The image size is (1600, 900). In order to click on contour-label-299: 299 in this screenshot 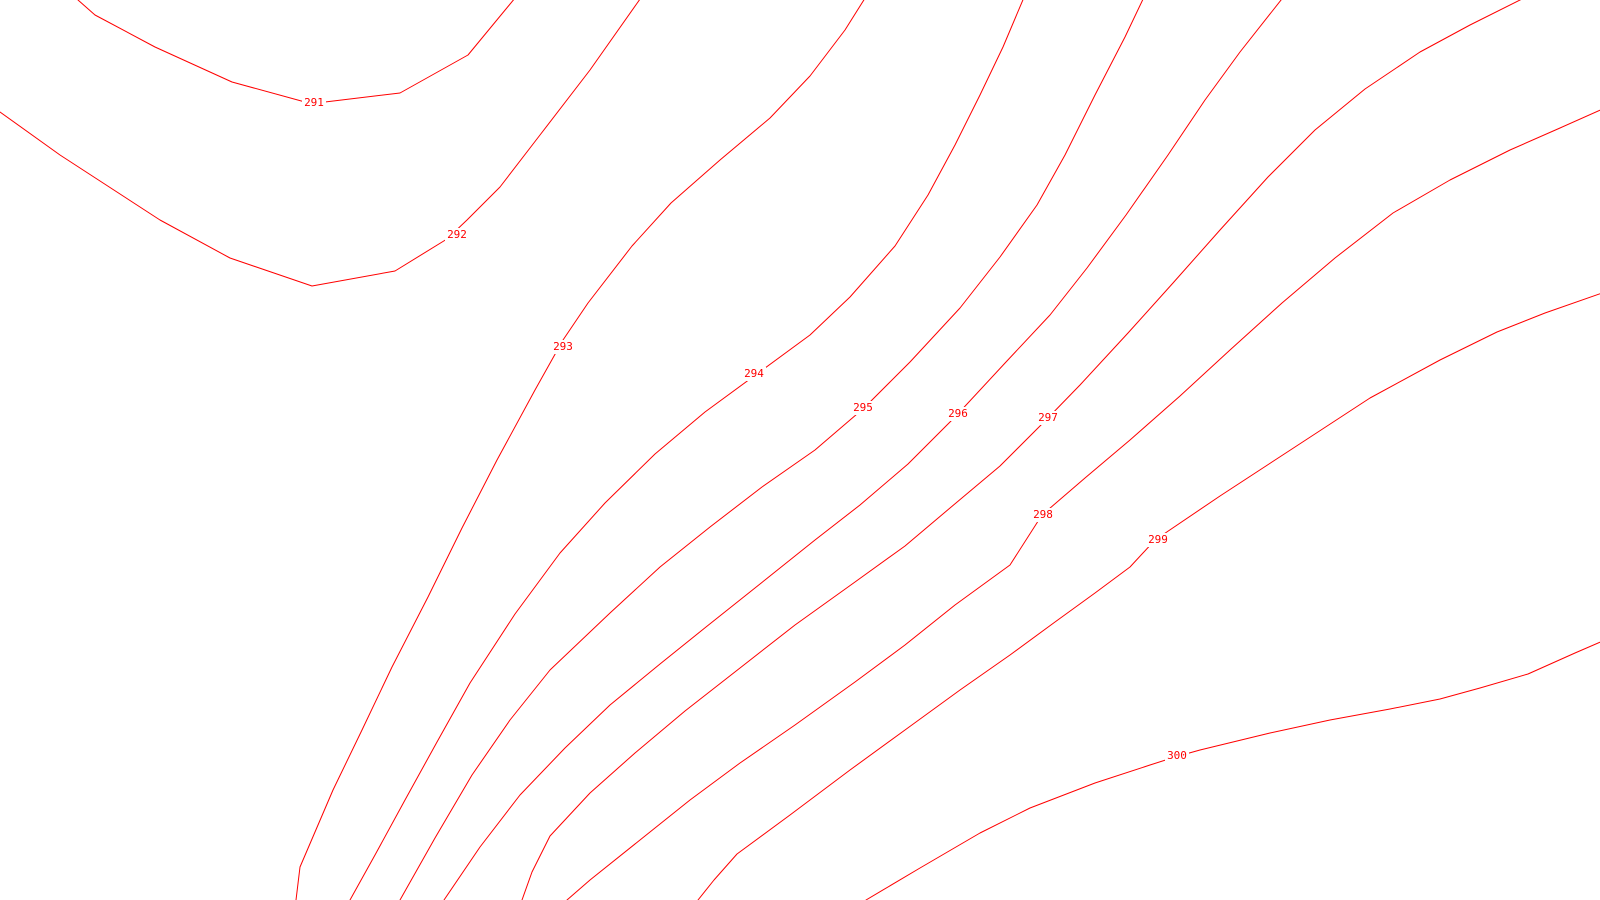, I will do `click(1158, 539)`.